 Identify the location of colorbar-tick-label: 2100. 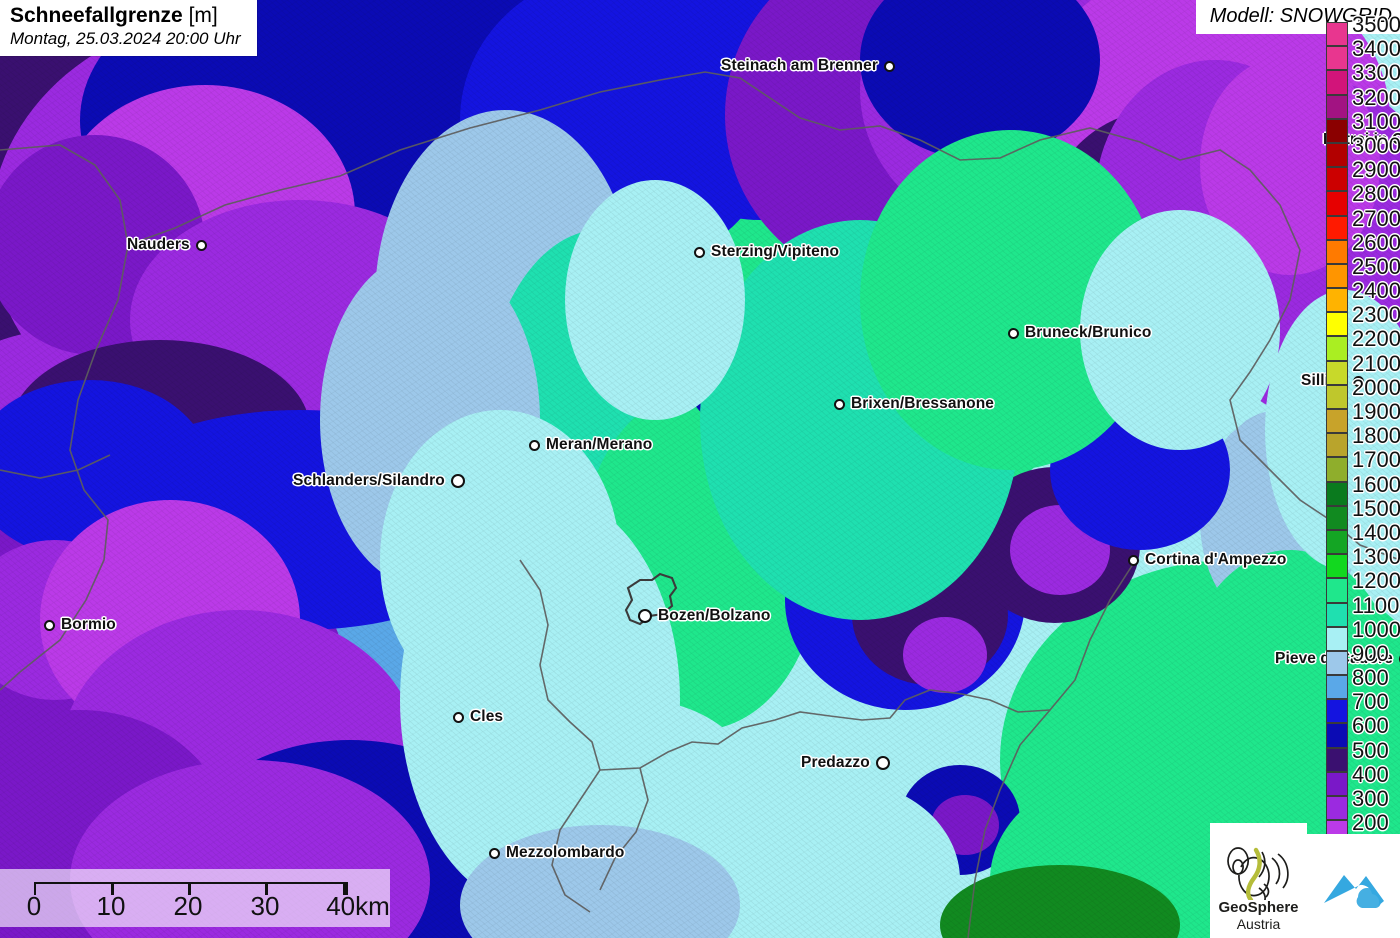
(1376, 363).